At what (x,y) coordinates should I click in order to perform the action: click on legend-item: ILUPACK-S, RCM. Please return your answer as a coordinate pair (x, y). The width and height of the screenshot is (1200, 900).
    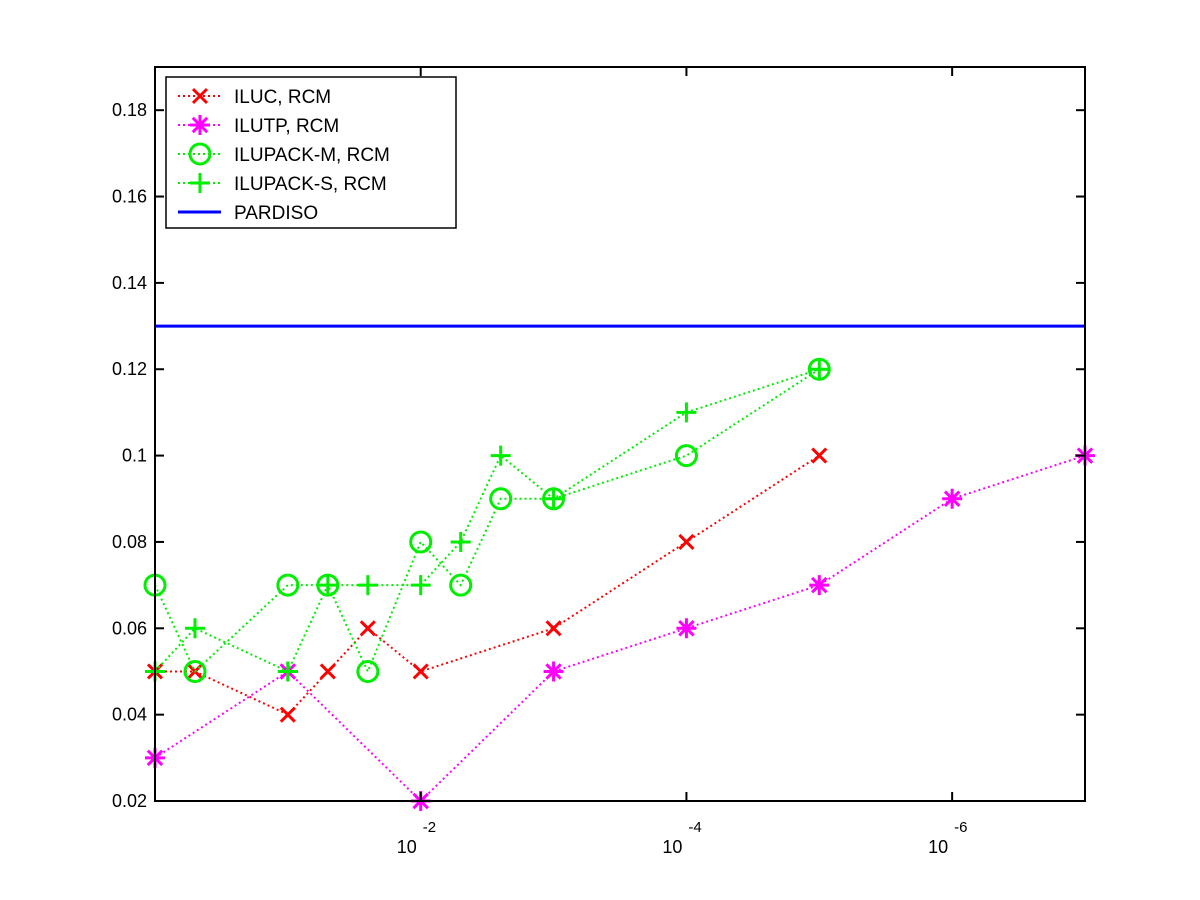
    Looking at the image, I should click on (282, 184).